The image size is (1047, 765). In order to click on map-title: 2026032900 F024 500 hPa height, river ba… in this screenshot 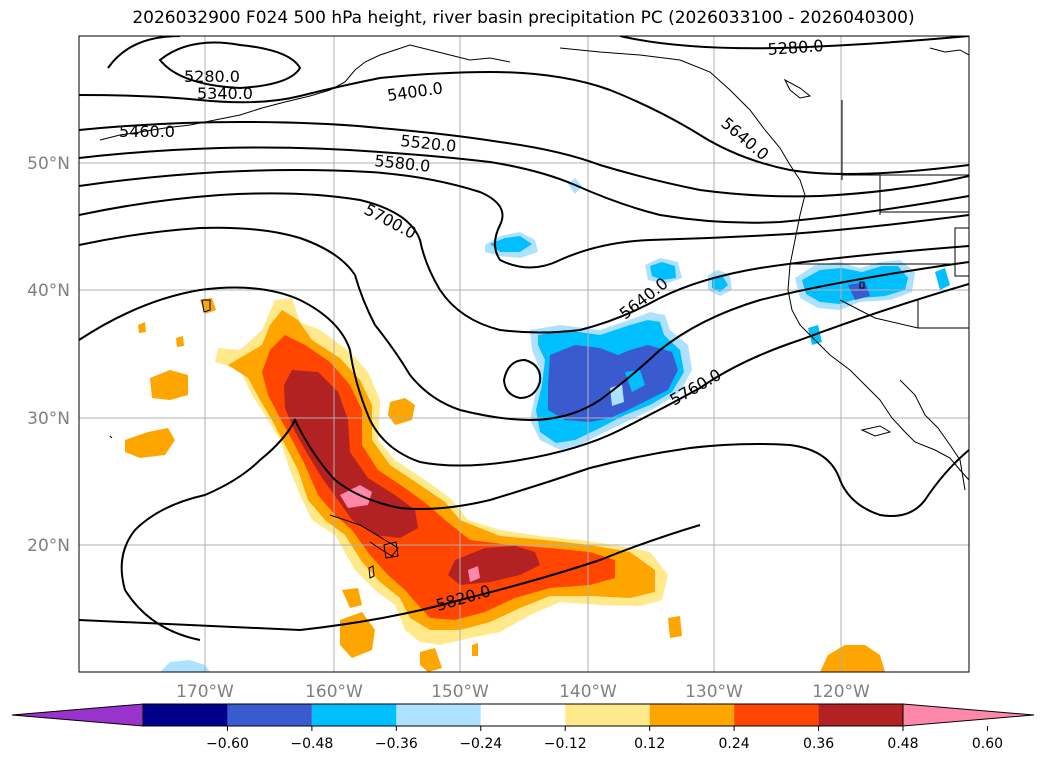, I will do `click(523, 18)`.